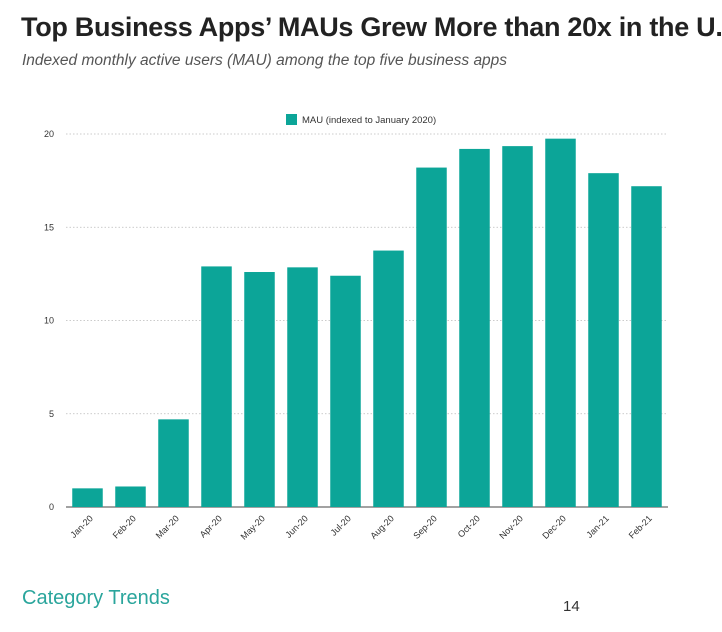 This screenshot has height=632, width=722. Describe the element at coordinates (51, 507) in the screenshot. I see `y-tick-label: 0` at that location.